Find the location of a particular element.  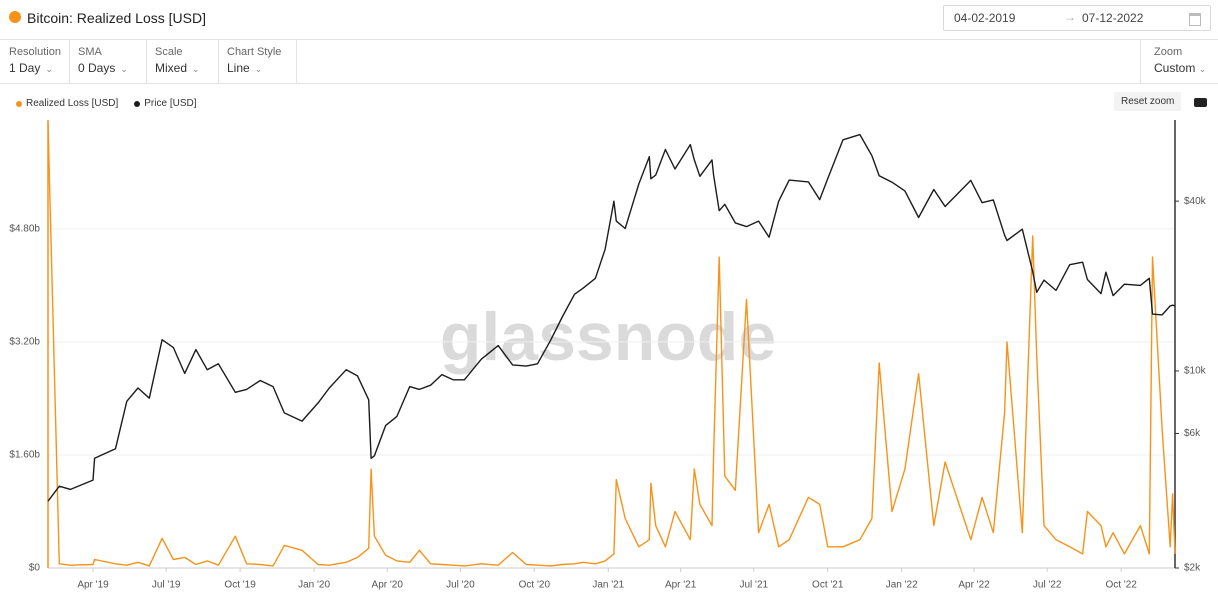

control-value-text: 0 Days is located at coordinates (97, 68).